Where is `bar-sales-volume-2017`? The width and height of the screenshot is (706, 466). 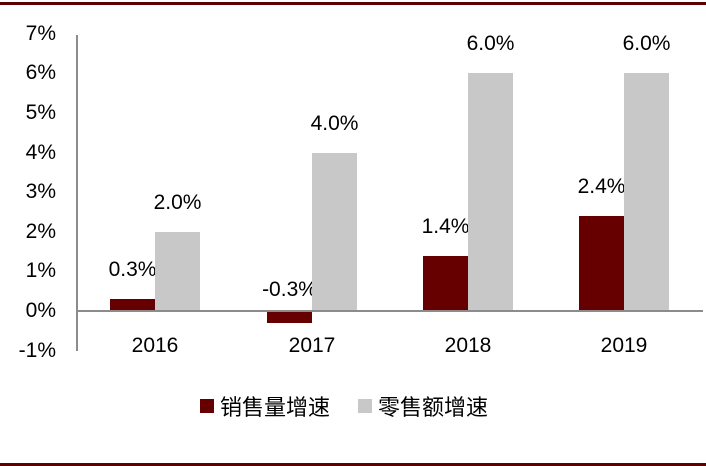 bar-sales-volume-2017 is located at coordinates (289, 317).